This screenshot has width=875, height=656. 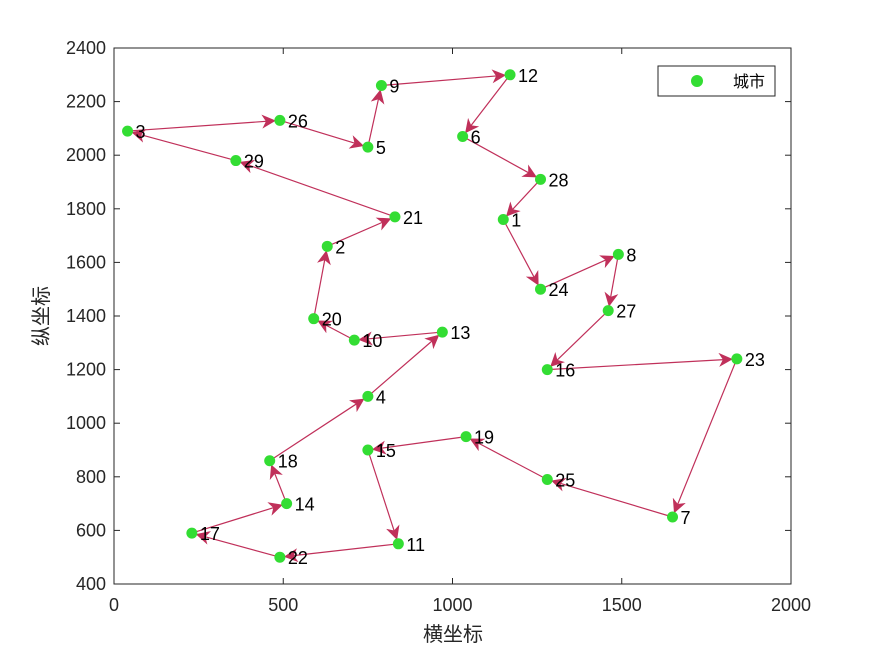 What do you see at coordinates (86, 262) in the screenshot?
I see `y-tick-label: 1600` at bounding box center [86, 262].